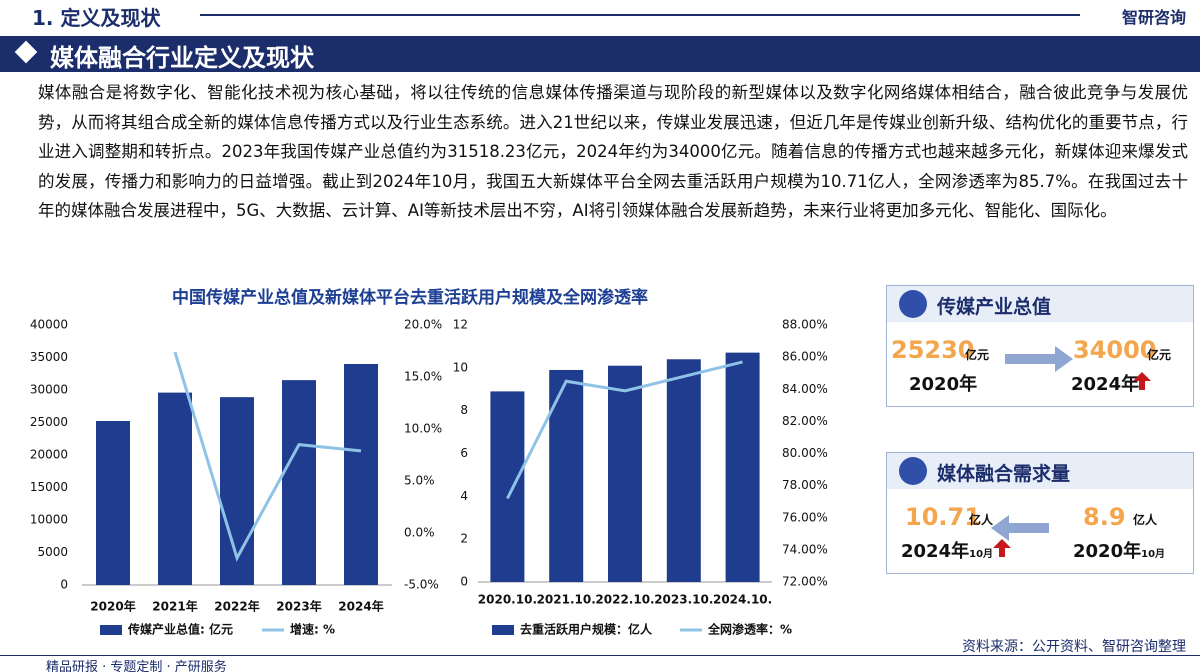 This screenshot has height=672, width=1200. Describe the element at coordinates (935, 551) in the screenshot. I see `year: 2024年` at that location.